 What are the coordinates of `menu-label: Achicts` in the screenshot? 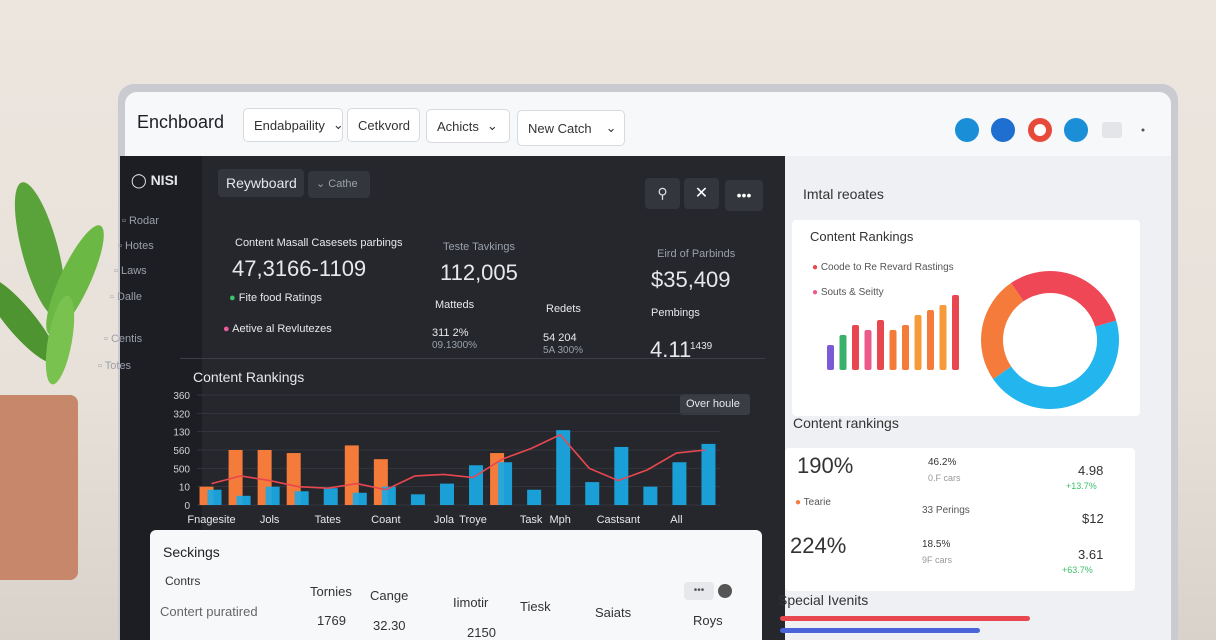 It's located at (458, 126).